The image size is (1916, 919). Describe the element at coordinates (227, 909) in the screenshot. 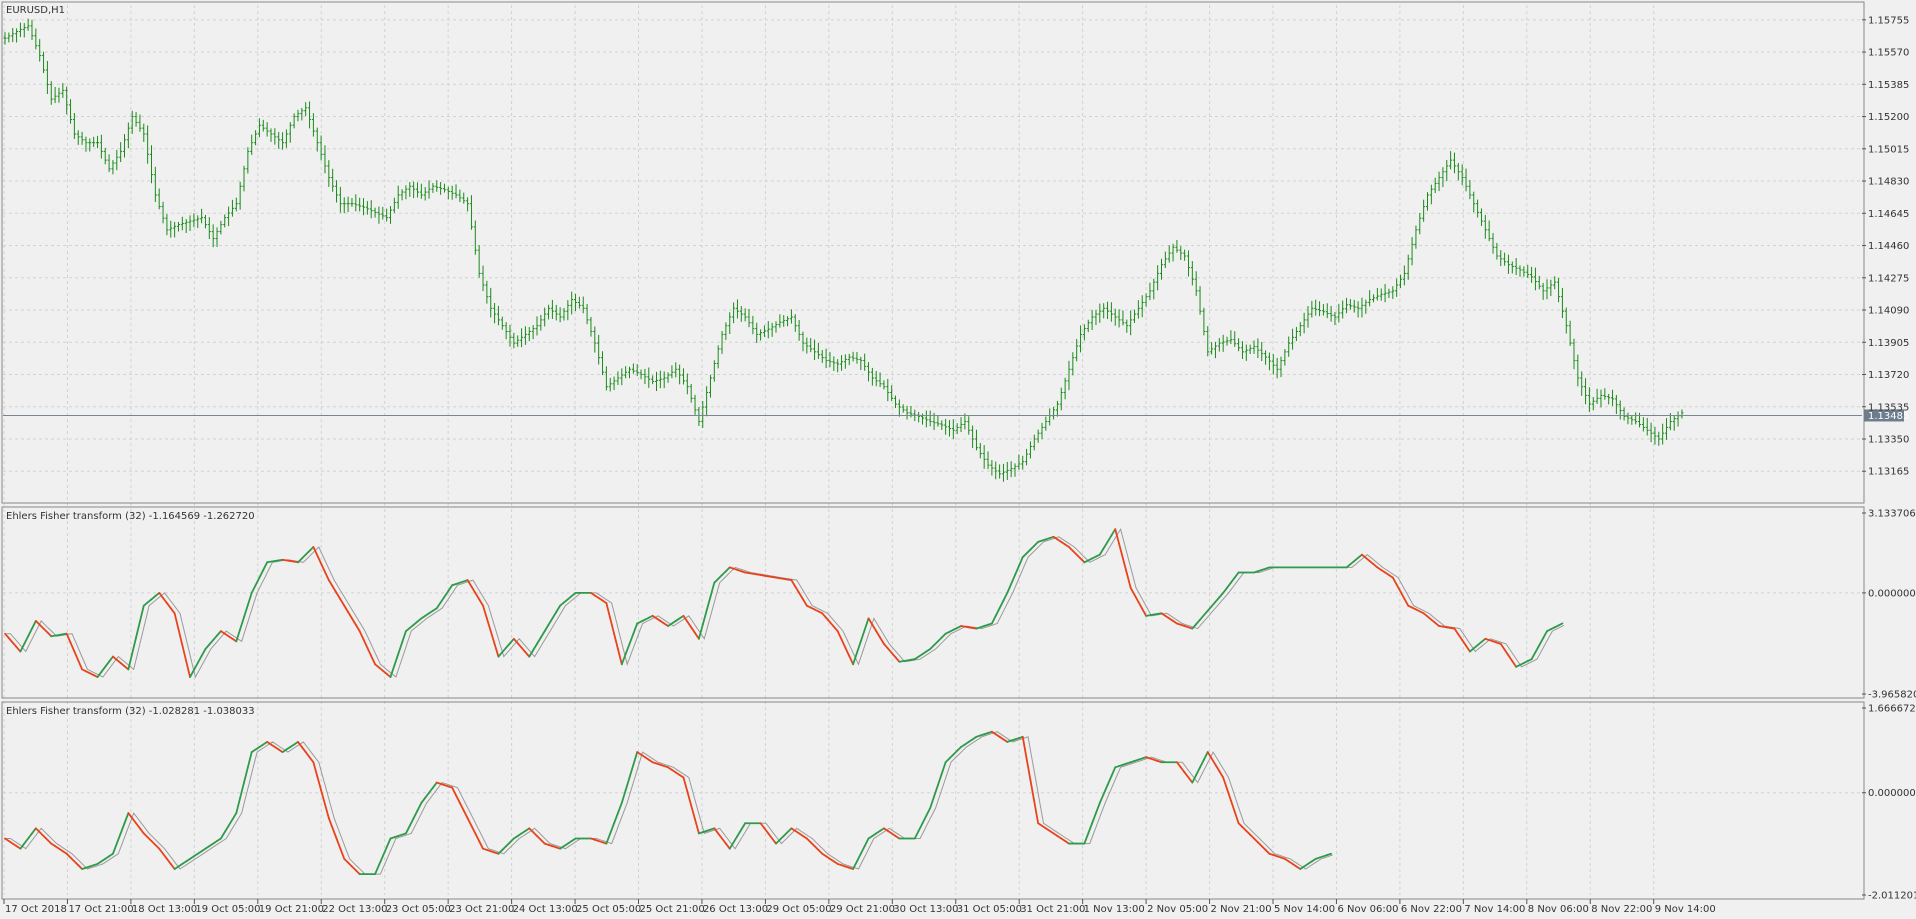

I see `x-tick-label: 19 Oct 05:00` at that location.